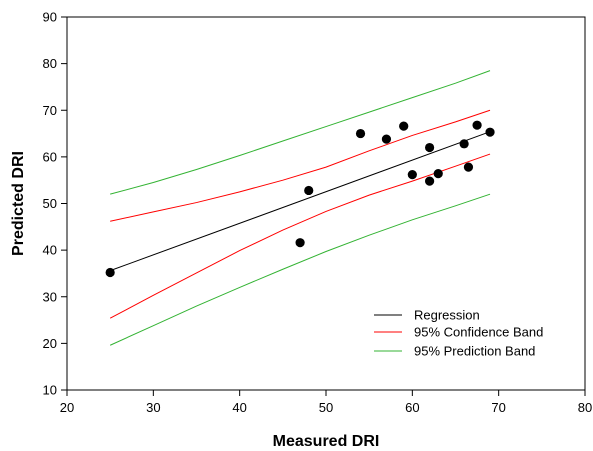 The image size is (593, 451). Describe the element at coordinates (50, 17) in the screenshot. I see `y-tick-label: 90` at that location.